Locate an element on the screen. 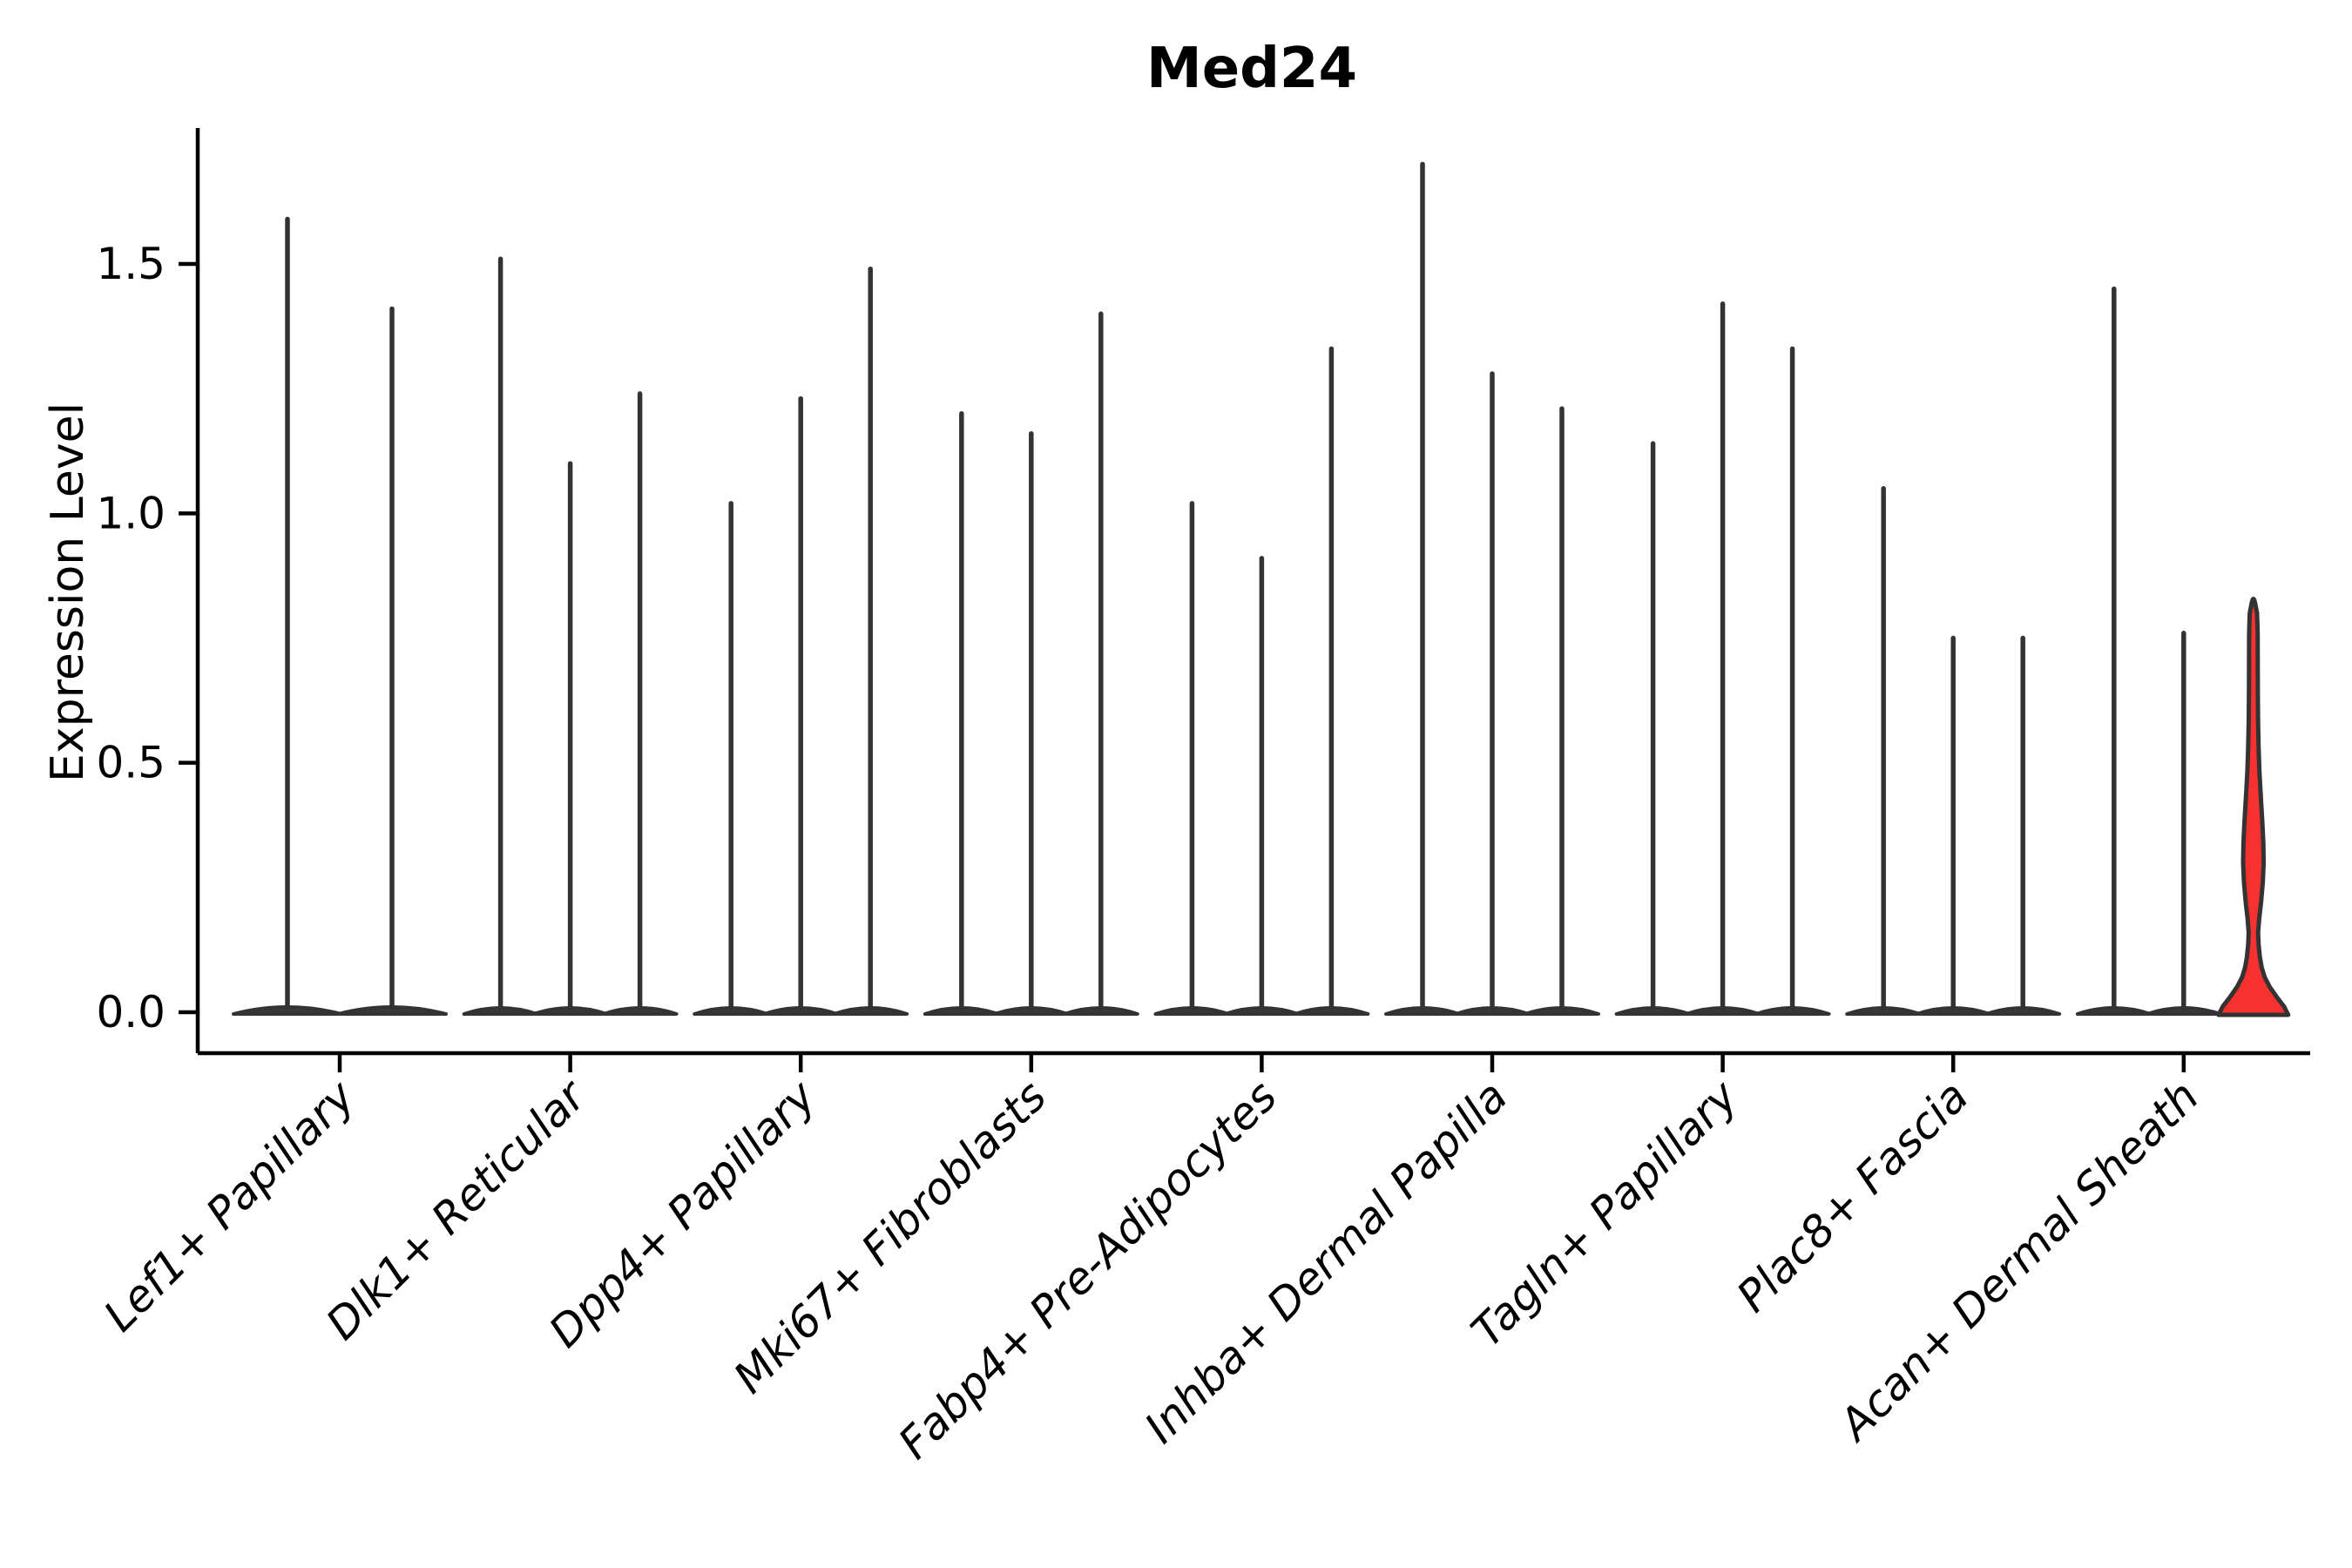 The image size is (2352, 1568). x-tick-label: Lef1+ Papillary is located at coordinates (230, 1205).